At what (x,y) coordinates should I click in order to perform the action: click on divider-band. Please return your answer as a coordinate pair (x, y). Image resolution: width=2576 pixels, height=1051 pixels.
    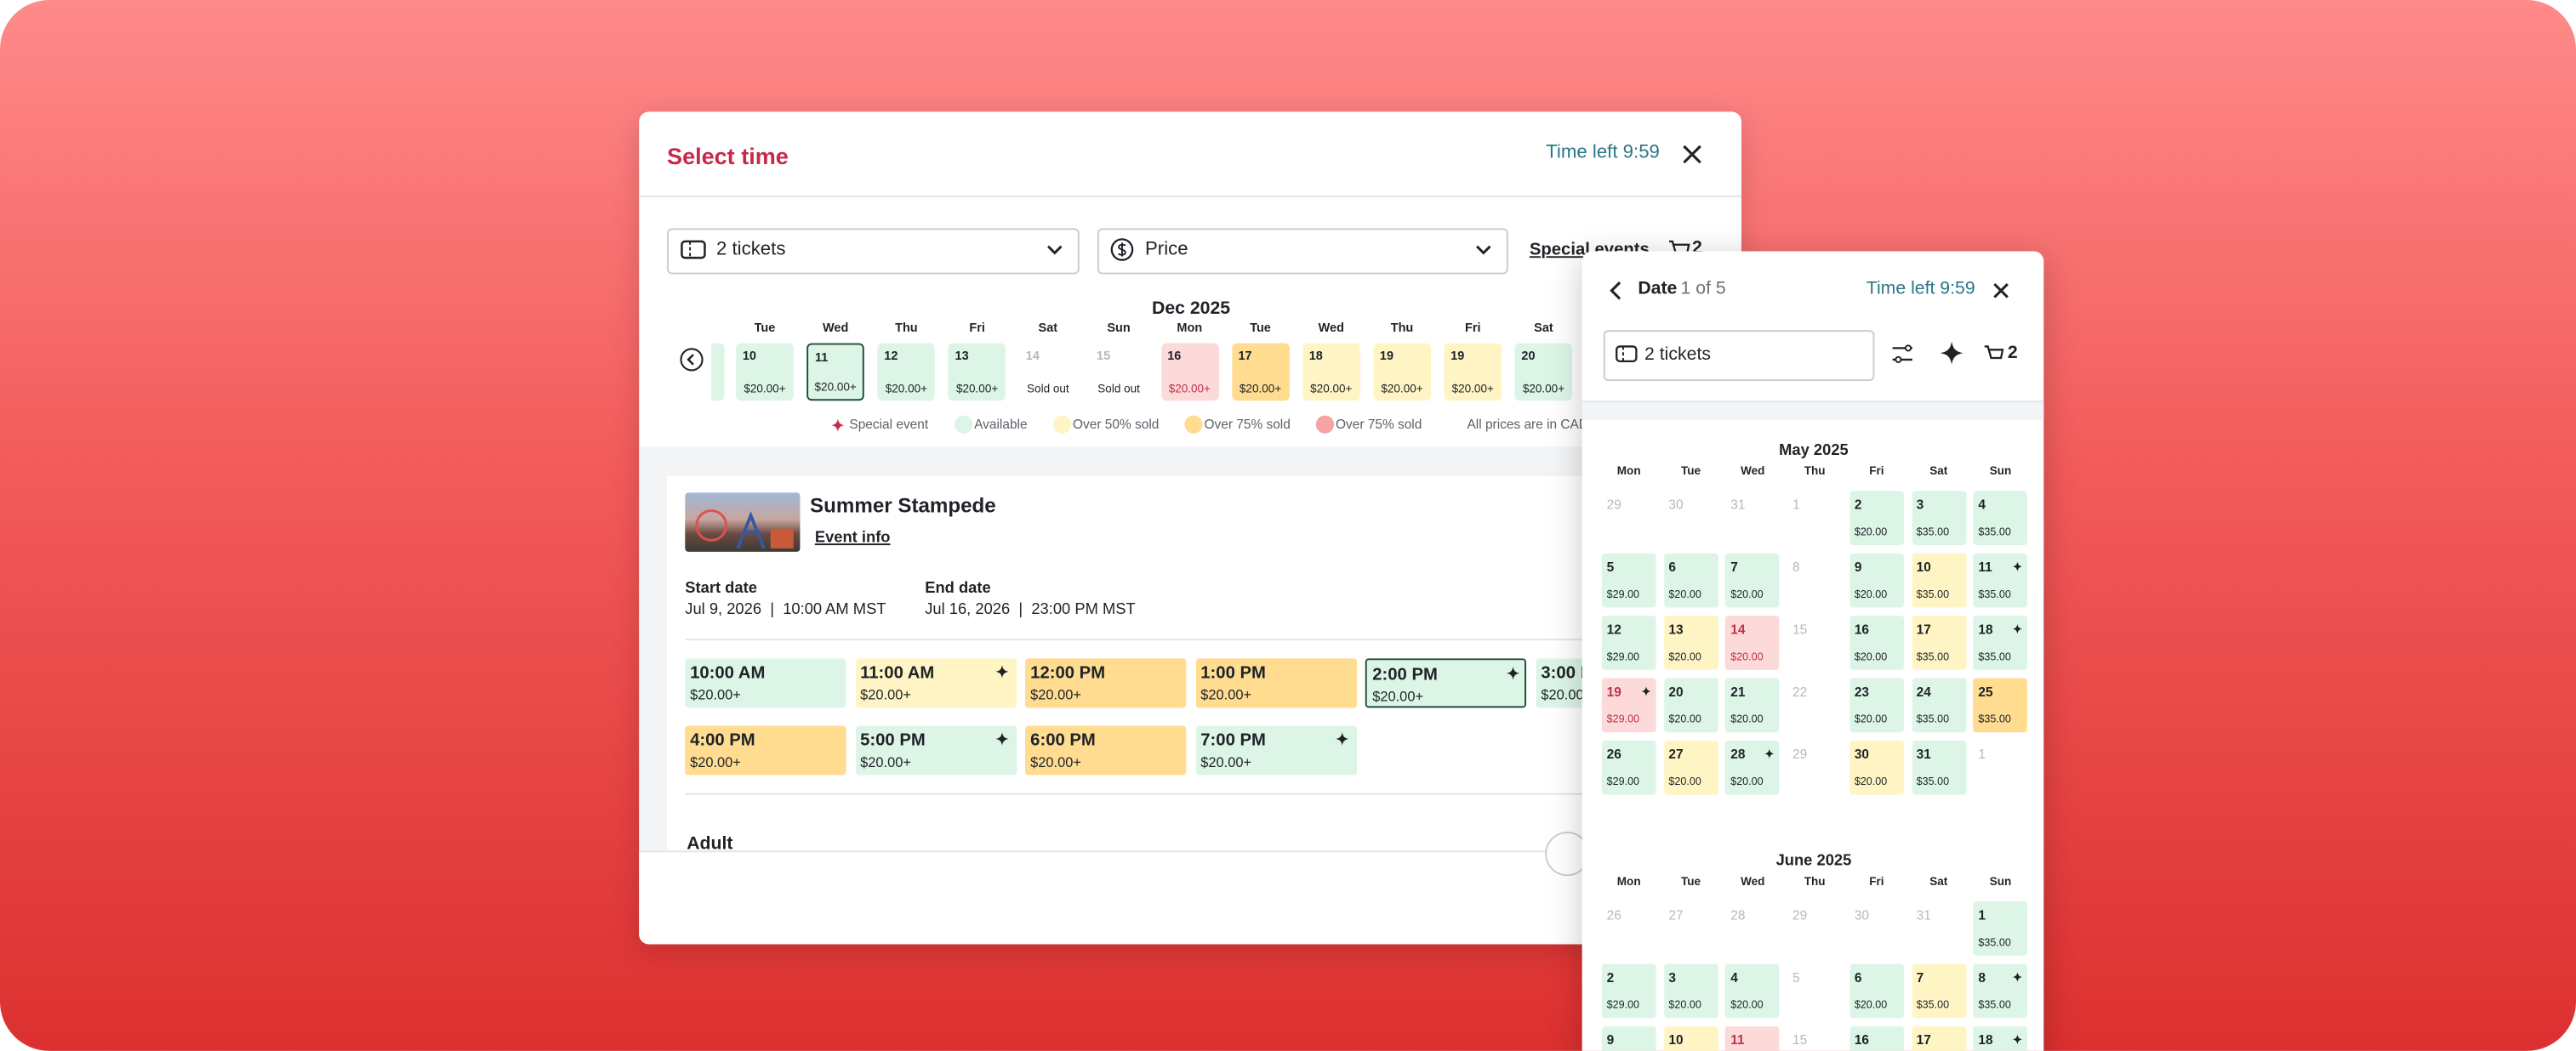
    Looking at the image, I should click on (1813, 411).